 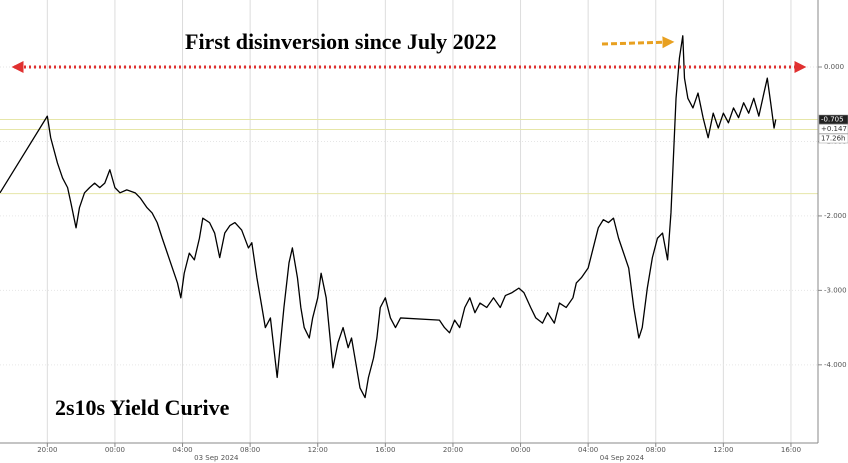 What do you see at coordinates (341, 41) in the screenshot?
I see `annotation: First disinversion since July 2022` at bounding box center [341, 41].